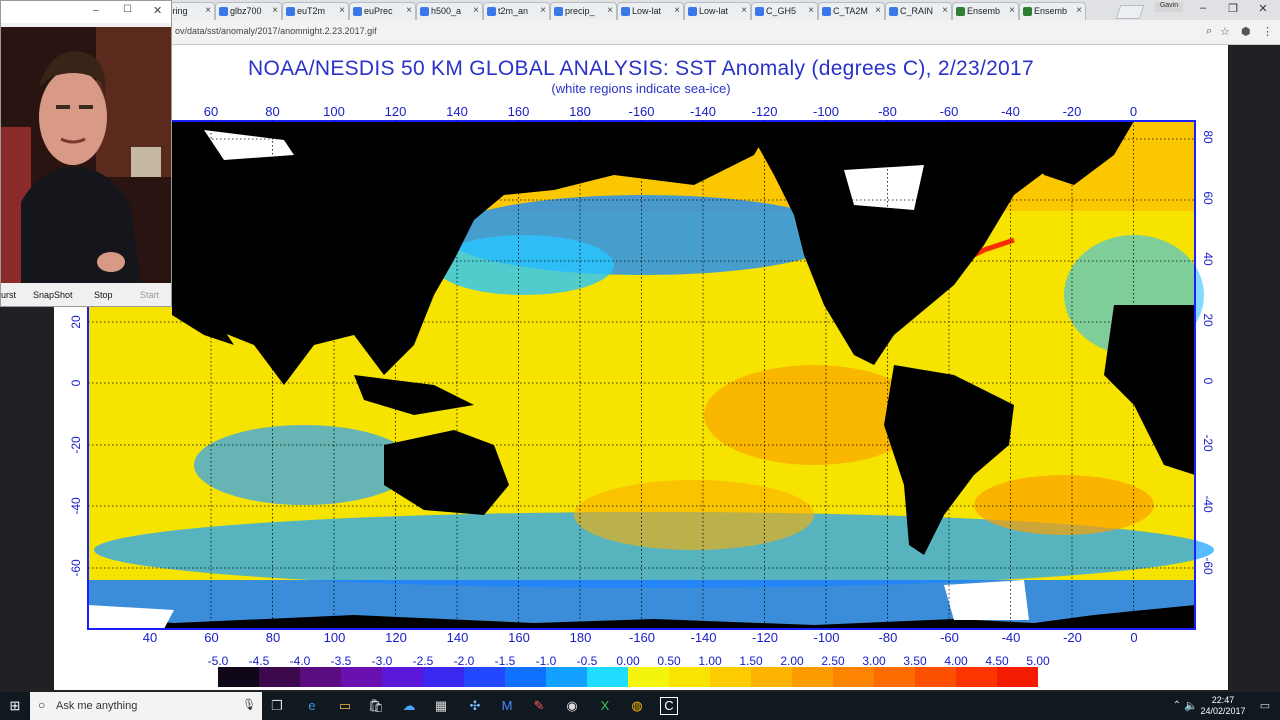 This screenshot has height=720, width=1280. I want to click on start-button: Start, so click(150, 295).